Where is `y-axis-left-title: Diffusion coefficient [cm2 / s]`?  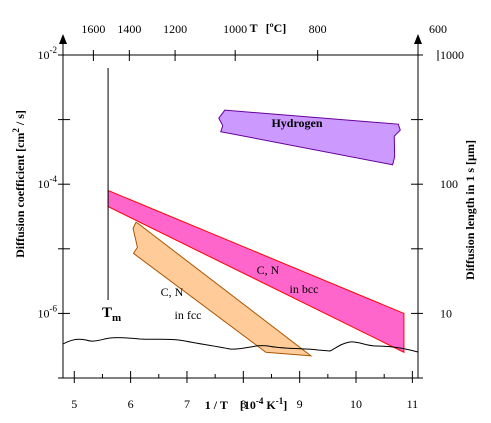 y-axis-left-title: Diffusion coefficient [cm2 / s] is located at coordinates (19, 184).